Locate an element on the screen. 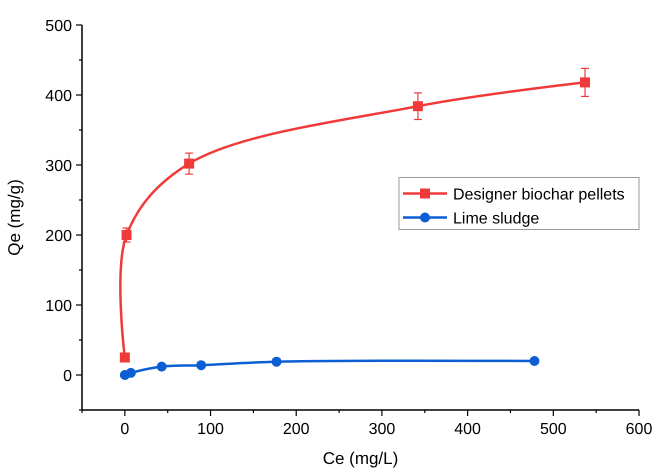 Image resolution: width=661 pixels, height=472 pixels. y-tick-label: 300 is located at coordinates (58, 166).